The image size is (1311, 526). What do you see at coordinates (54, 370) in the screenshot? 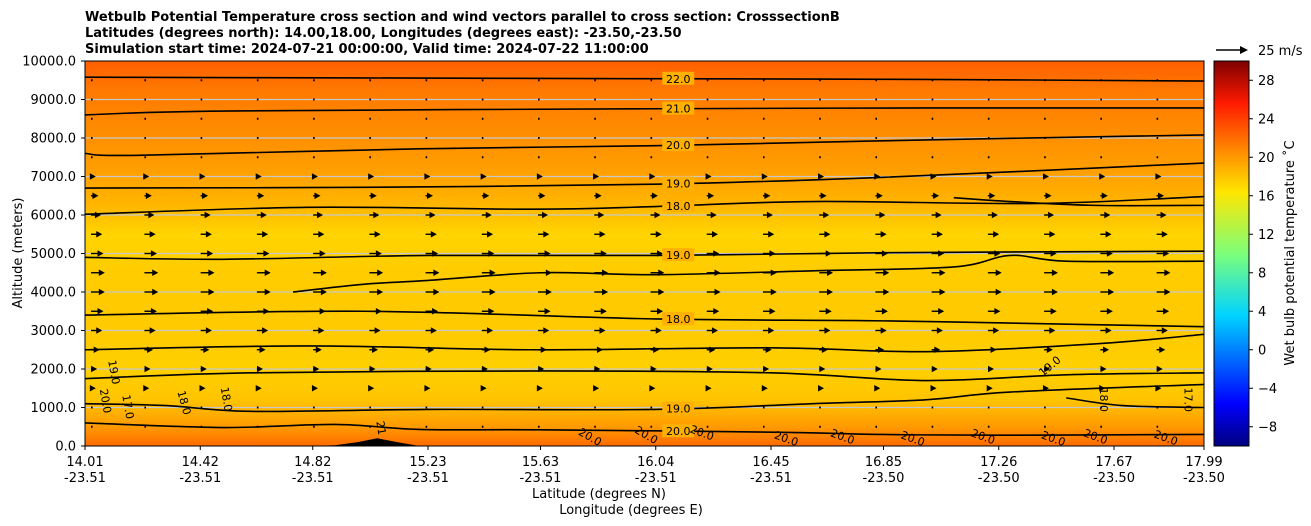
I see `y-tick-label: 2000.0` at bounding box center [54, 370].